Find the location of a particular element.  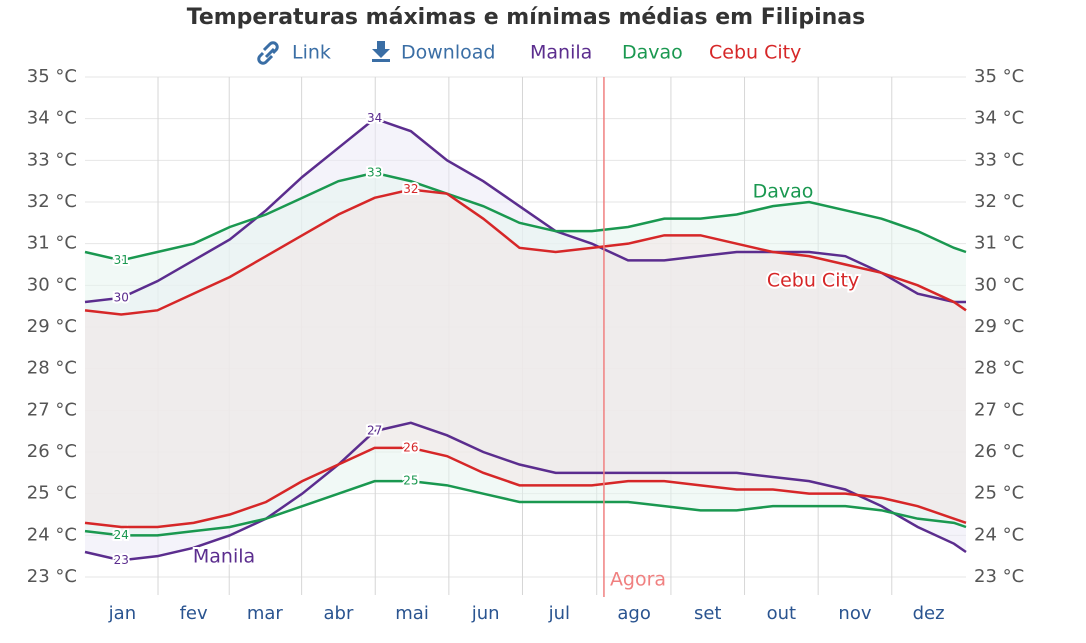

y-tick-label: 30 °C is located at coordinates (52, 284).